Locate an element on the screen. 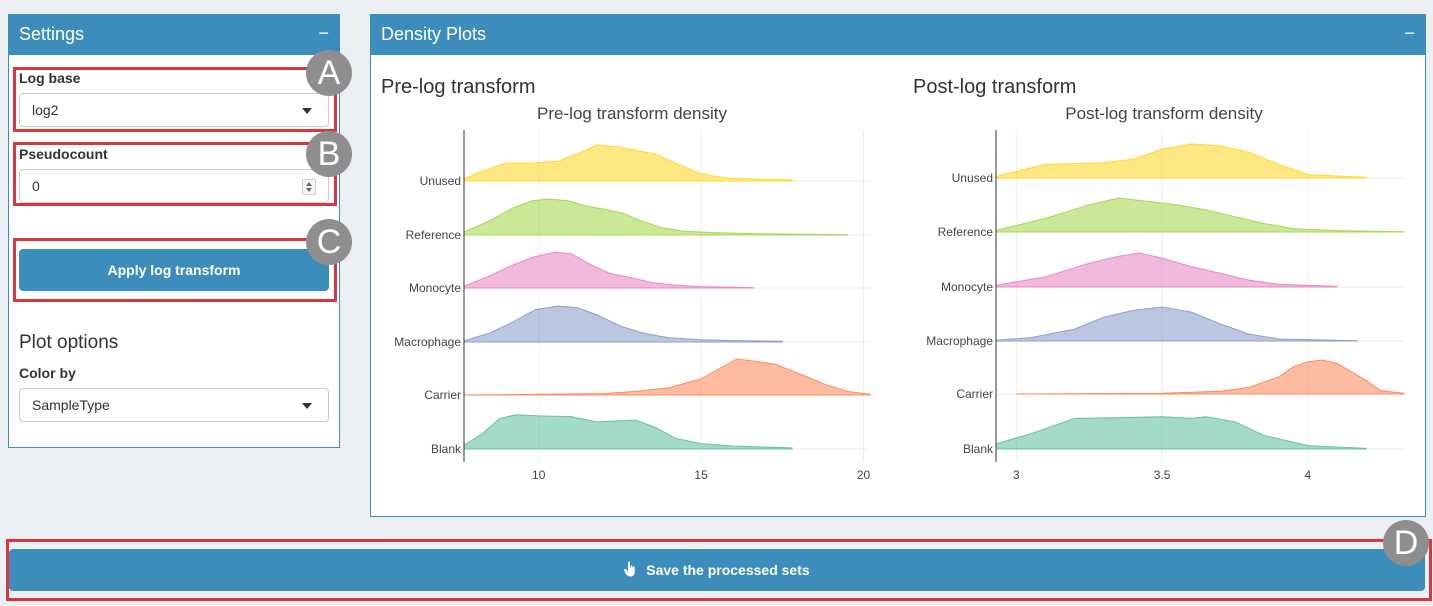  save-button-label: Save the processed sets is located at coordinates (728, 570).